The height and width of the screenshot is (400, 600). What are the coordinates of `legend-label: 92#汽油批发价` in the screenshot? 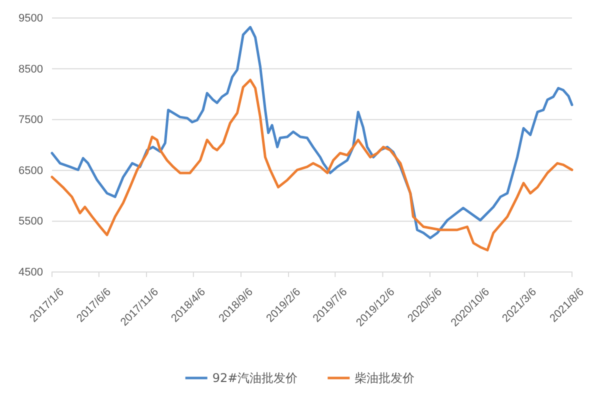 It's located at (255, 378).